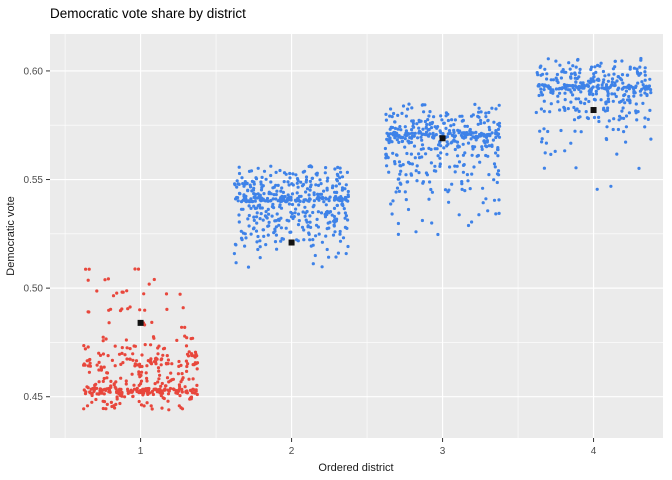 Image resolution: width=672 pixels, height=480 pixels. I want to click on svg-text: 1, so click(141, 451).